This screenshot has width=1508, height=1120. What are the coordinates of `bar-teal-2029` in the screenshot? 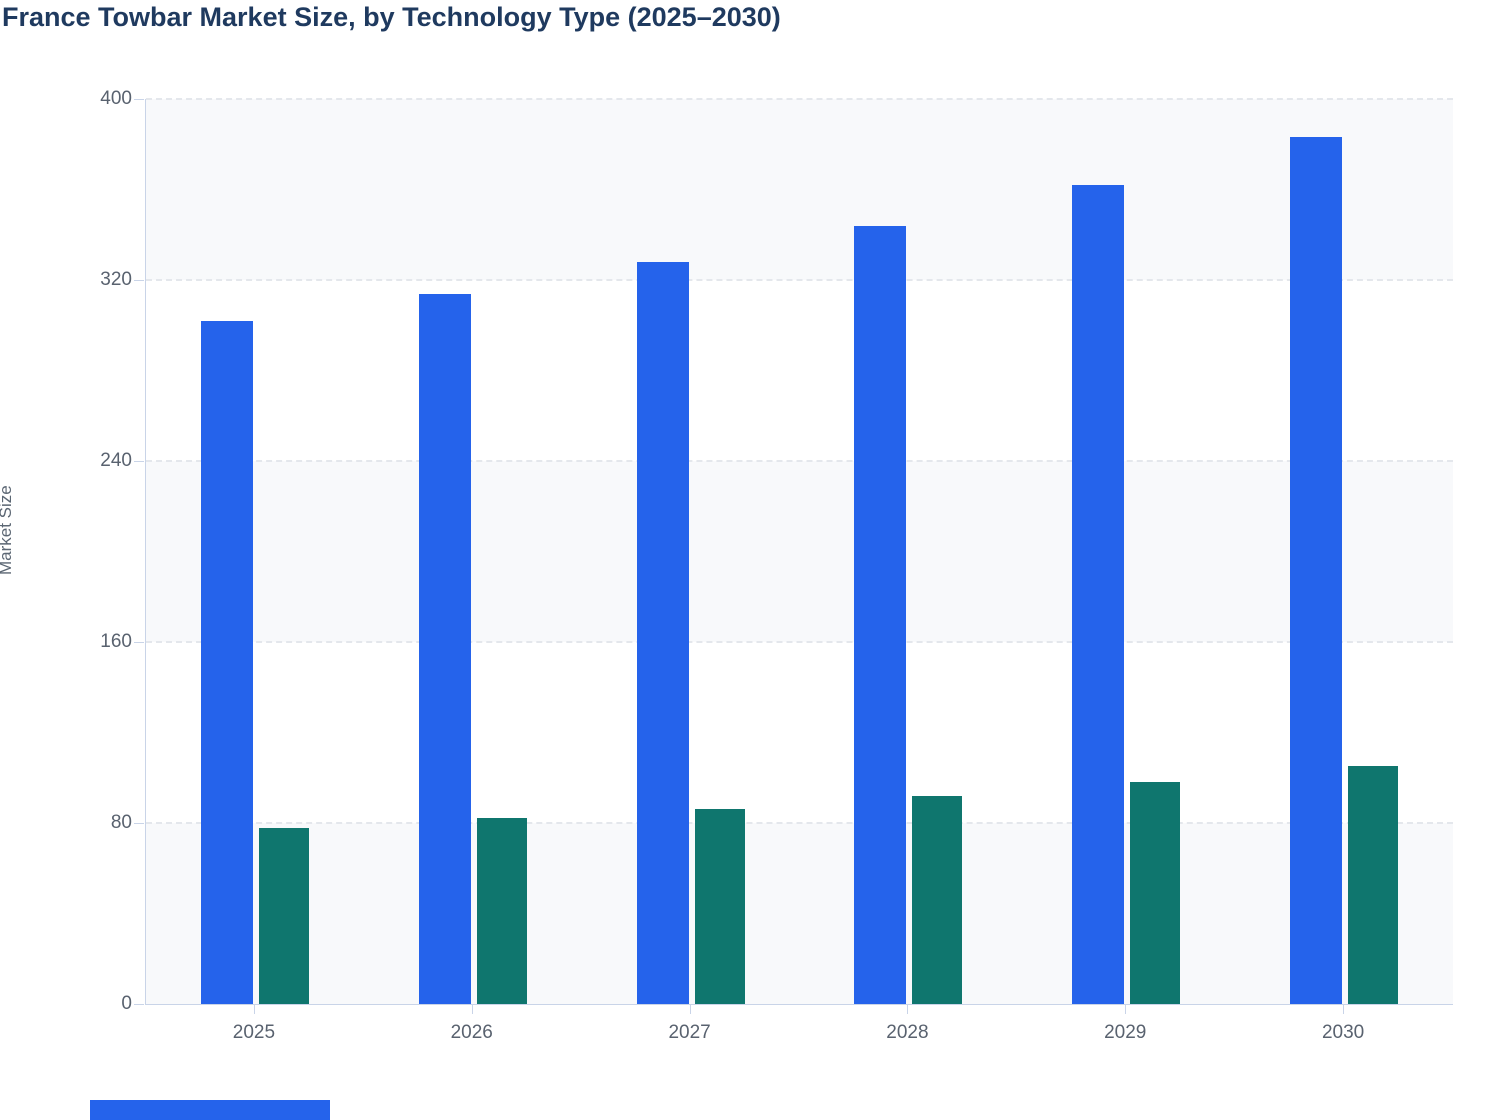 It's located at (1155, 893).